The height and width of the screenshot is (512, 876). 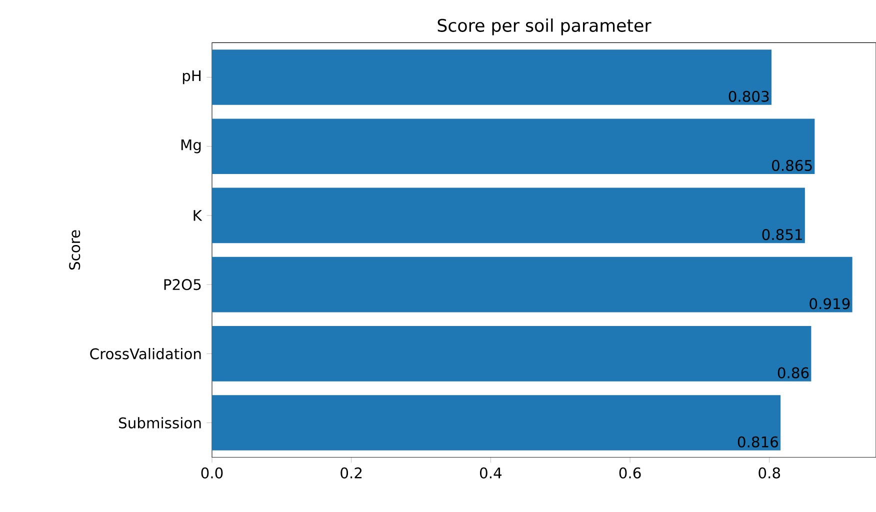 I want to click on y-axis-title: Score, so click(x=74, y=250).